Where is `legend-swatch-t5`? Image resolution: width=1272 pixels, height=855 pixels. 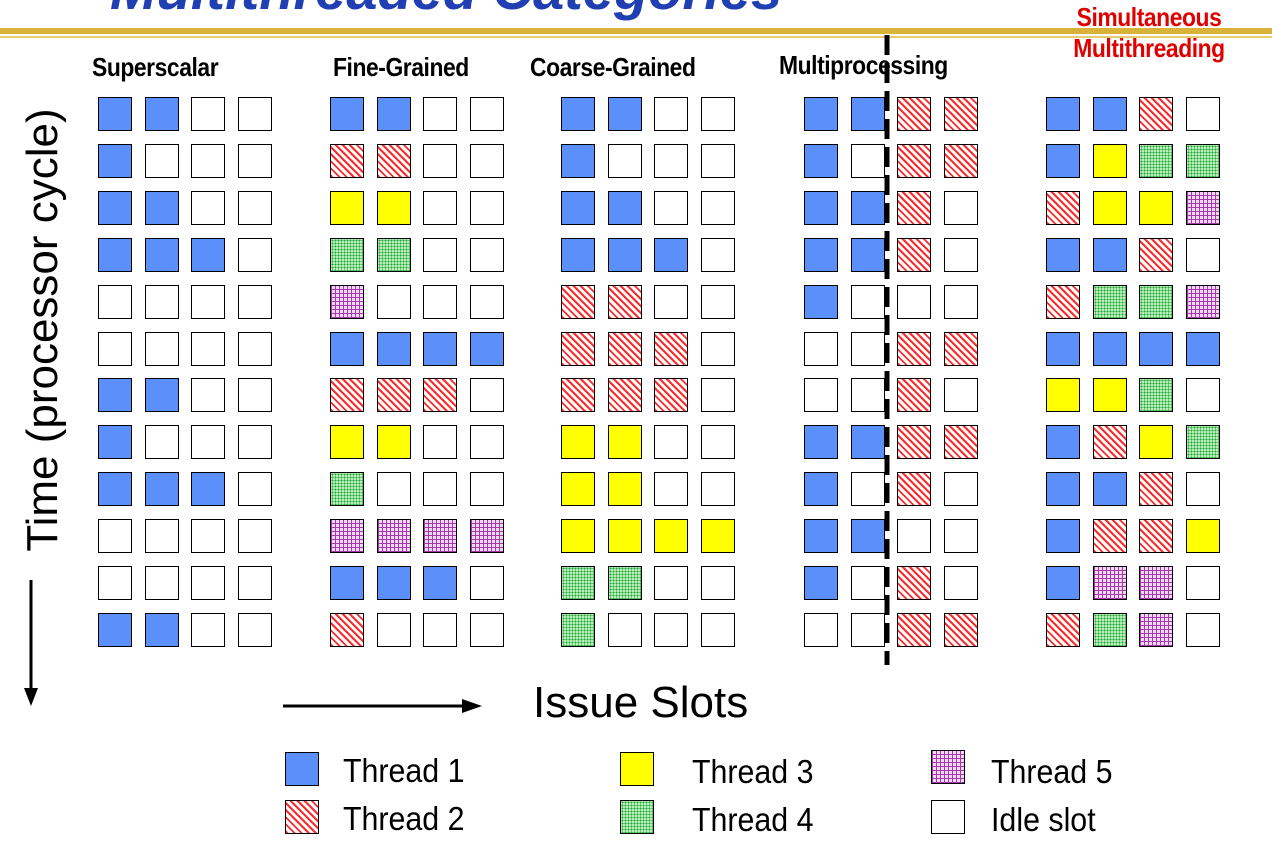
legend-swatch-t5 is located at coordinates (948, 767).